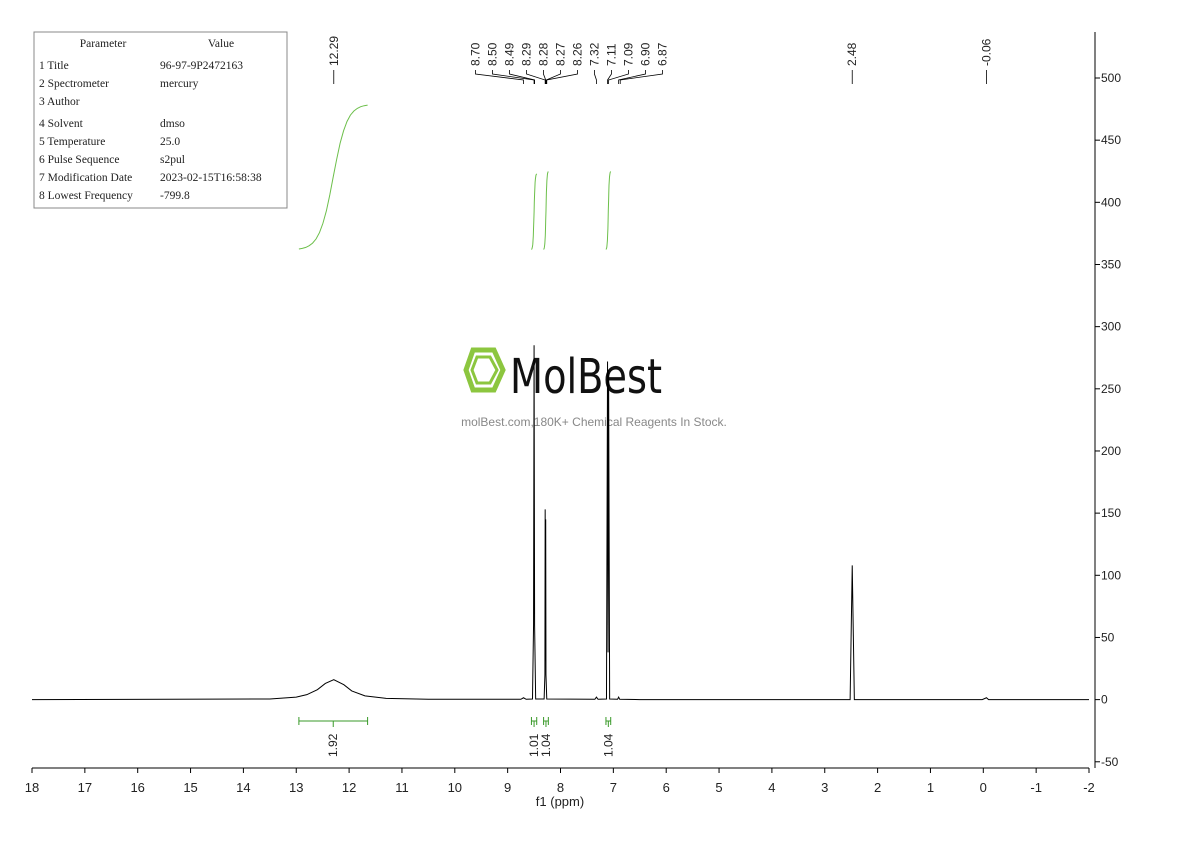 The width and height of the screenshot is (1190, 842). What do you see at coordinates (172, 124) in the screenshot?
I see `table-value: dmso` at bounding box center [172, 124].